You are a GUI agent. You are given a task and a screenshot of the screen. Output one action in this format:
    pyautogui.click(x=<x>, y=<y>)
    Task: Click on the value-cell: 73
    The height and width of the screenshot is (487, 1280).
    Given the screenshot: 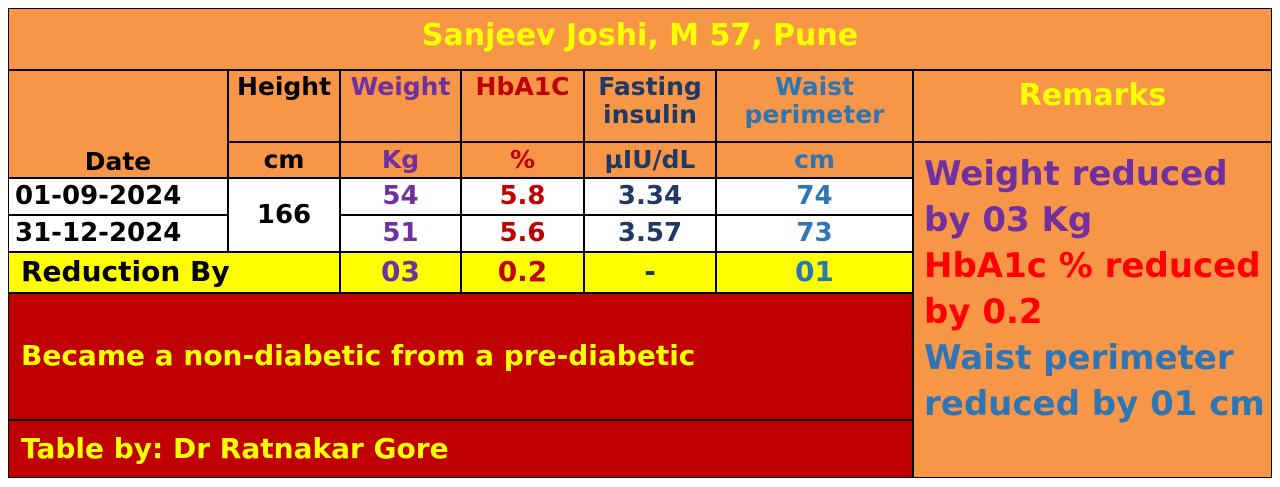 What is the action you would take?
    pyautogui.click(x=814, y=233)
    